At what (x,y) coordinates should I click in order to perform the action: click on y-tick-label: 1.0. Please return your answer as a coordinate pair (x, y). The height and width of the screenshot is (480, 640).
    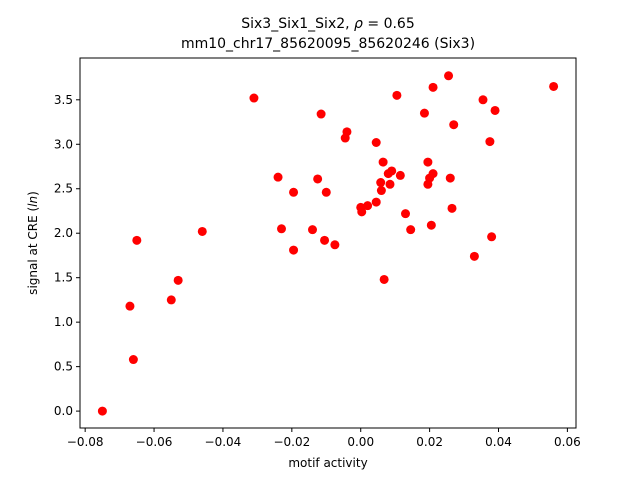
    Looking at the image, I should click on (63, 322).